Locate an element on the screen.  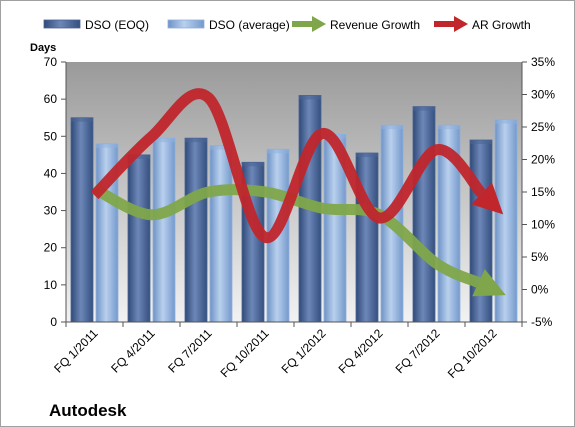
y-tick-label-5: 50 is located at coordinates (51, 136).